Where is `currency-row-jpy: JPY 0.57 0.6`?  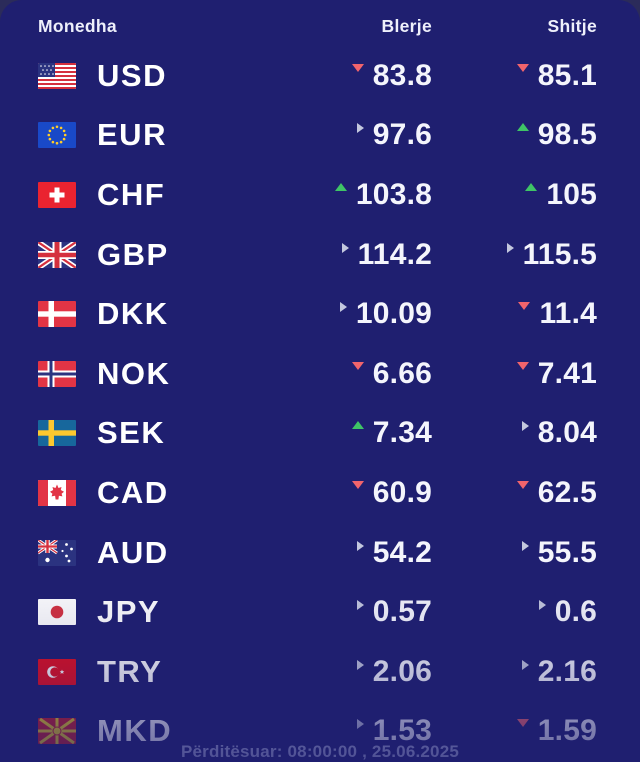 currency-row-jpy: JPY 0.57 0.6 is located at coordinates (320, 612).